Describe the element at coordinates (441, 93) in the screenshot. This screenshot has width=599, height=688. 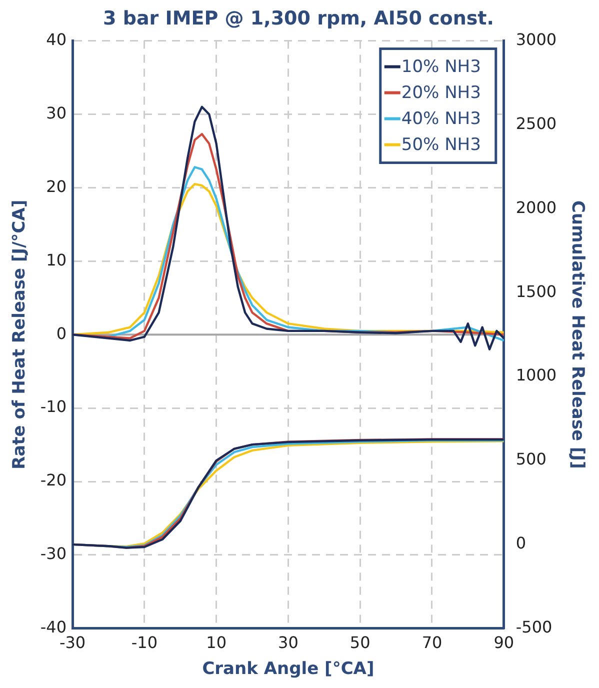
I see `legend-label: 20% NH3` at that location.